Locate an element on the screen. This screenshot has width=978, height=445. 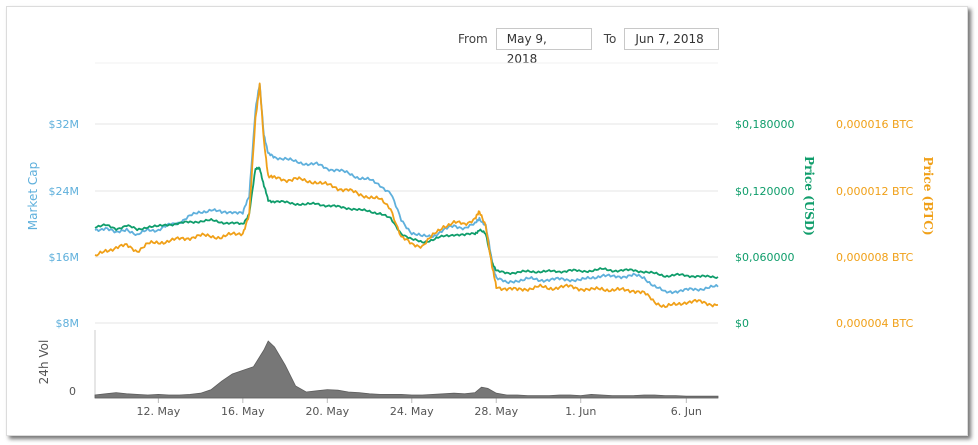
market-cap-tick-label: $24M is located at coordinates (64, 191).